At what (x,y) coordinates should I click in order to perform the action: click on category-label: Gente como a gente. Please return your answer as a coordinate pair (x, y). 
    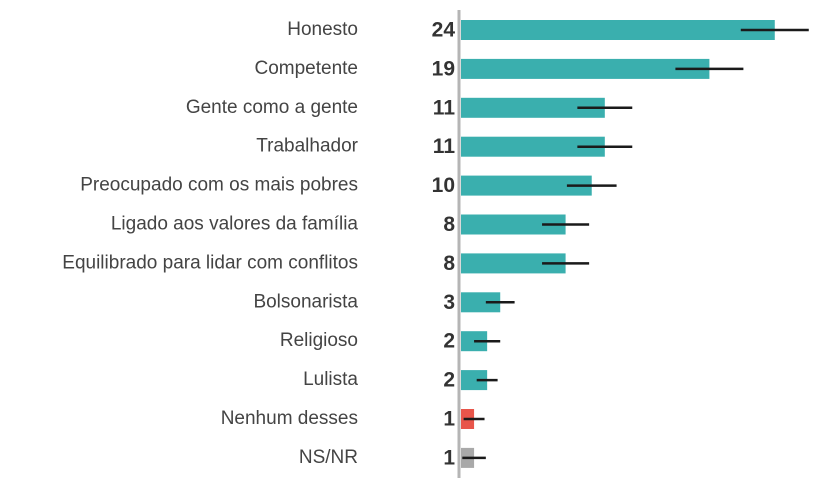
    Looking at the image, I should click on (272, 107).